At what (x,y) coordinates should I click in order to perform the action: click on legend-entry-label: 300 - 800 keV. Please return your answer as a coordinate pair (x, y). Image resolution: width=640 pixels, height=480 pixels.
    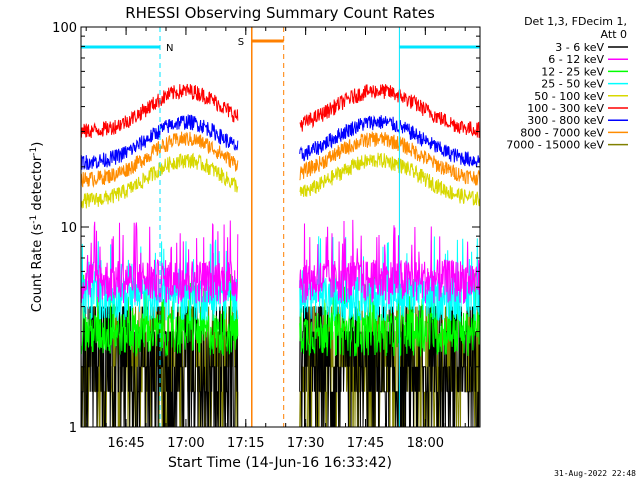
    Looking at the image, I should click on (565, 120).